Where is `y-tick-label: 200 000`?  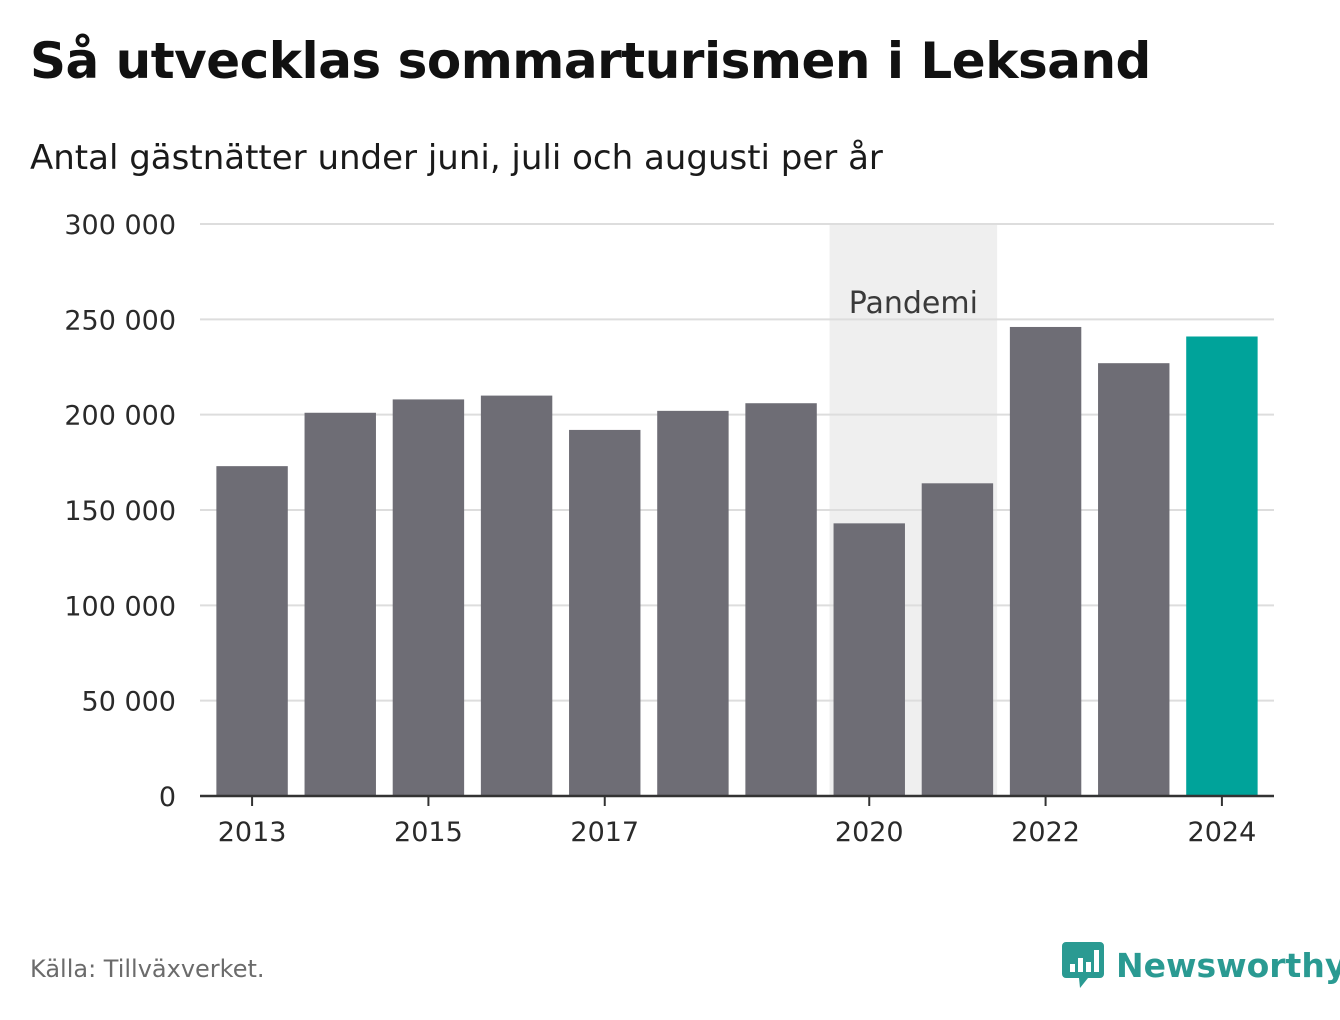 y-tick-label: 200 000 is located at coordinates (120, 416).